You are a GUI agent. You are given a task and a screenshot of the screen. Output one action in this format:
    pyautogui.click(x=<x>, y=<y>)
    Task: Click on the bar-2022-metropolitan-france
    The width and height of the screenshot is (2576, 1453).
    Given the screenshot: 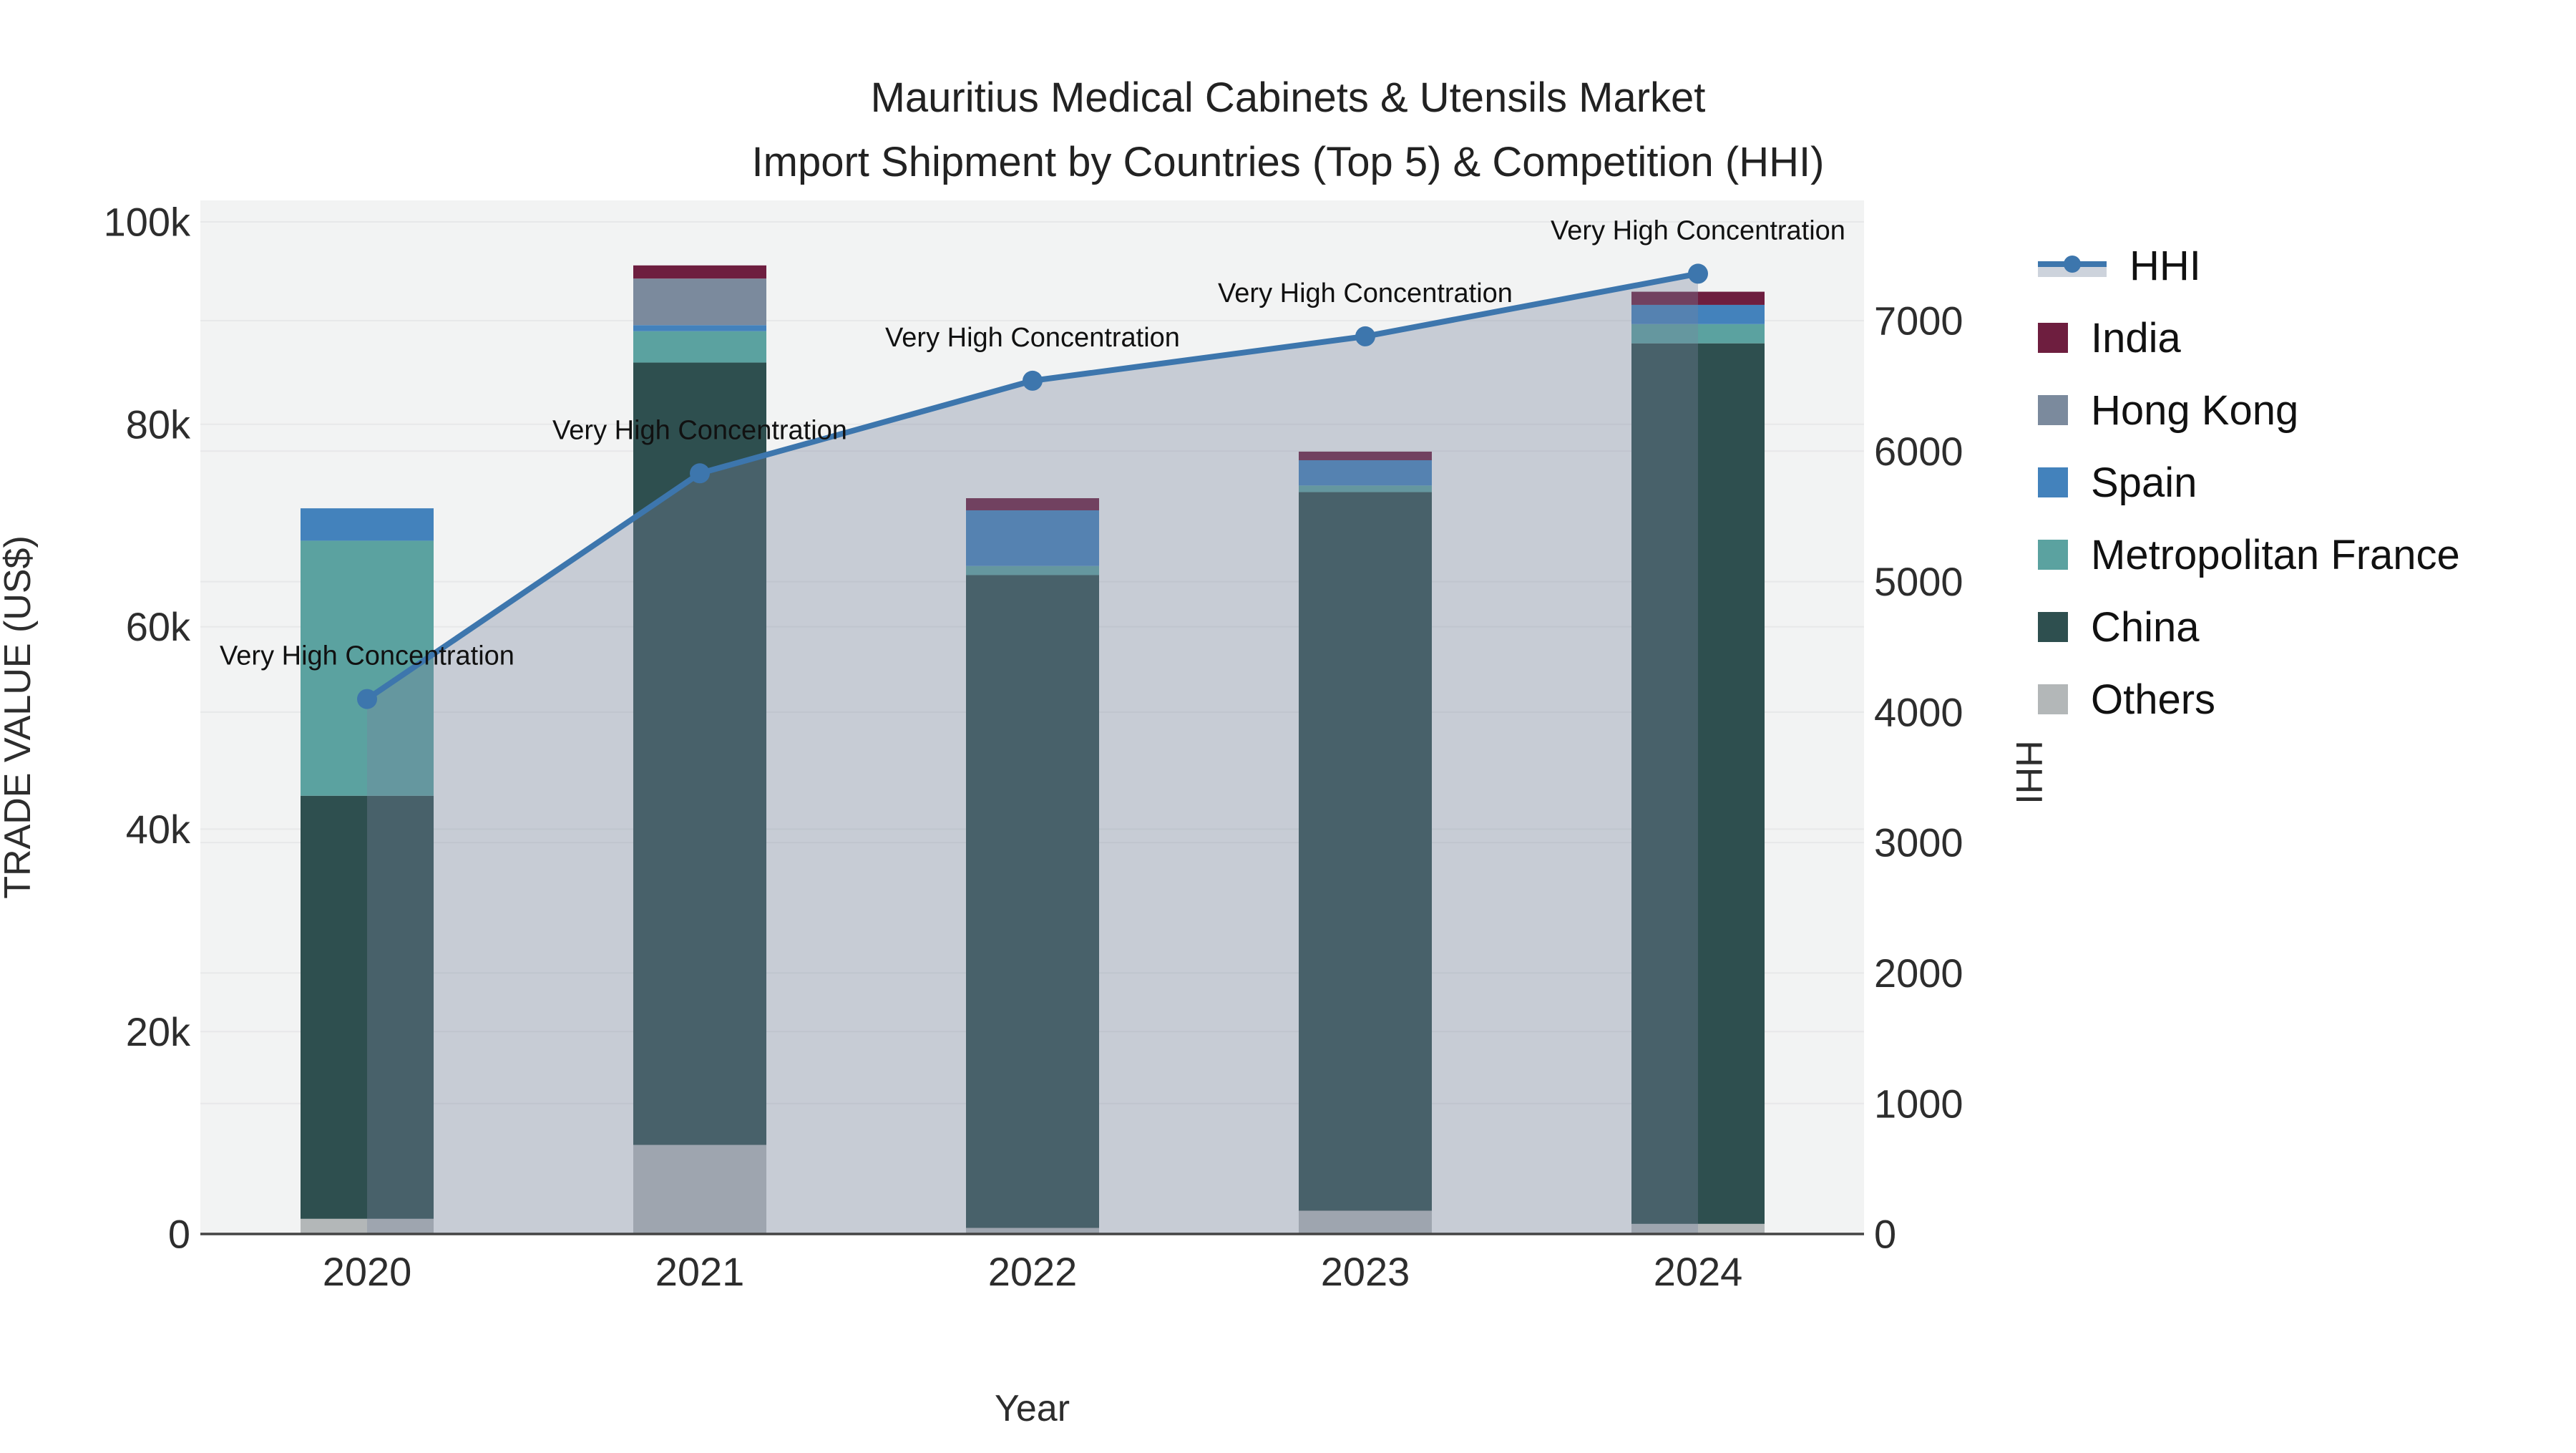 What is the action you would take?
    pyautogui.click(x=1032, y=570)
    